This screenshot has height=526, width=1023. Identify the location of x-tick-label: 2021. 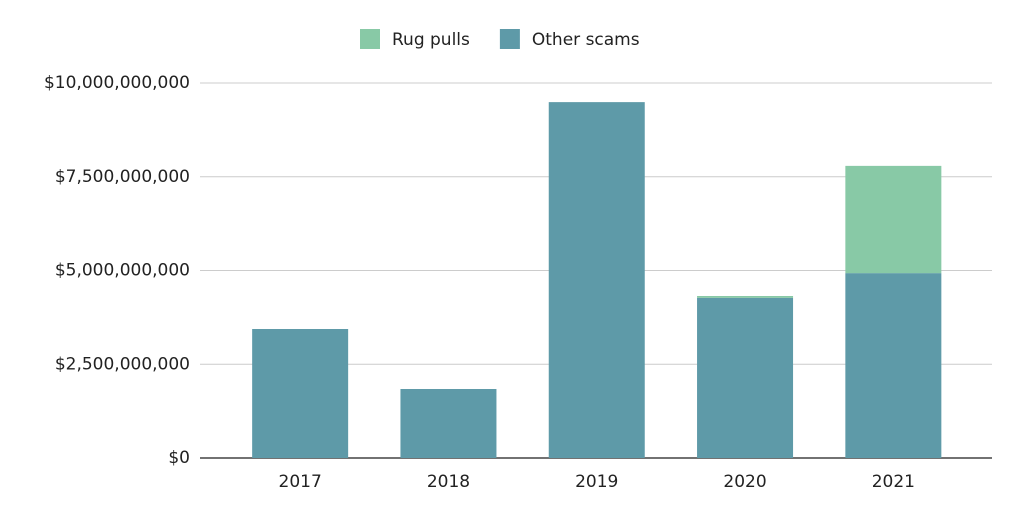
(893, 482).